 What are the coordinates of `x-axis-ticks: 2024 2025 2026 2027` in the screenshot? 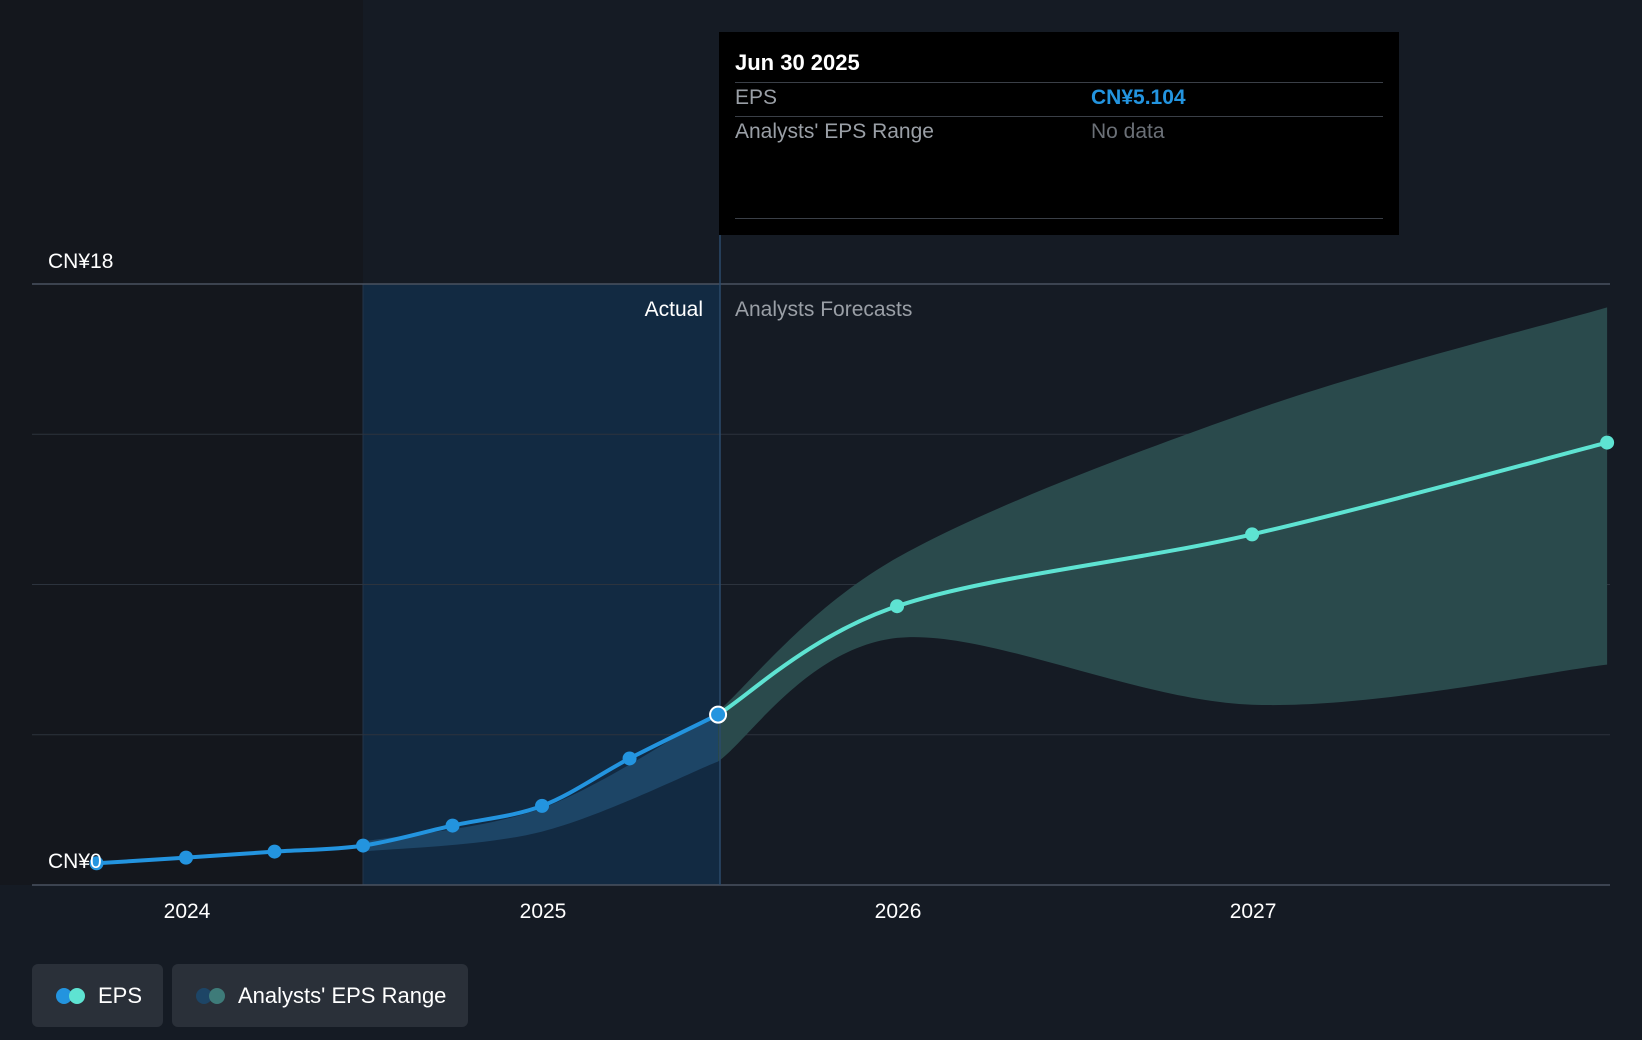 It's located at (720, 911).